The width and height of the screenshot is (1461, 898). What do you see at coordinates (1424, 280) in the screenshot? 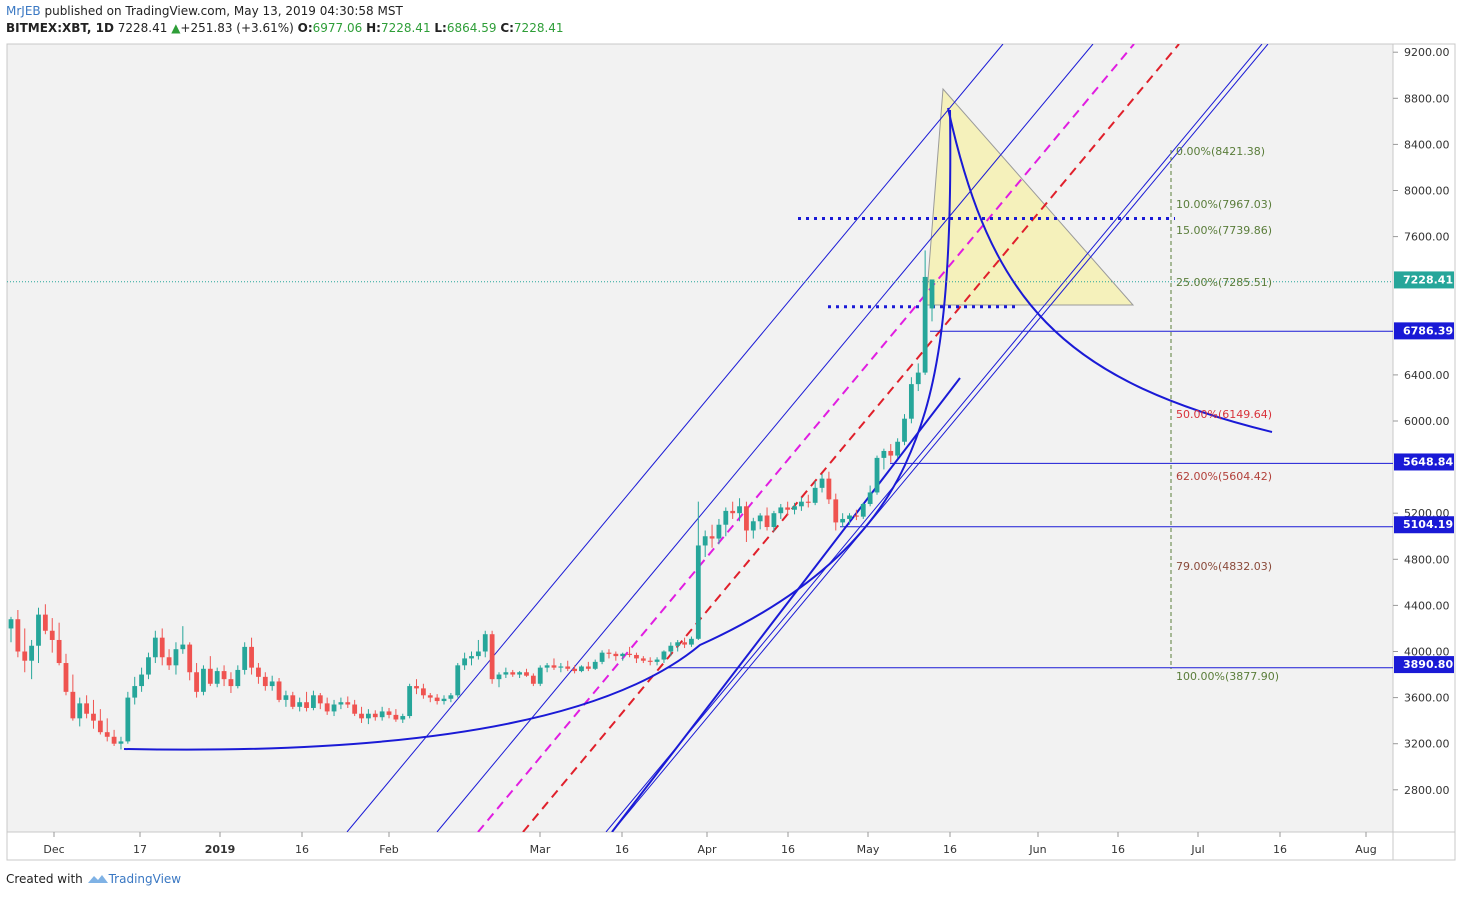
I see `last-price-tag` at bounding box center [1424, 280].